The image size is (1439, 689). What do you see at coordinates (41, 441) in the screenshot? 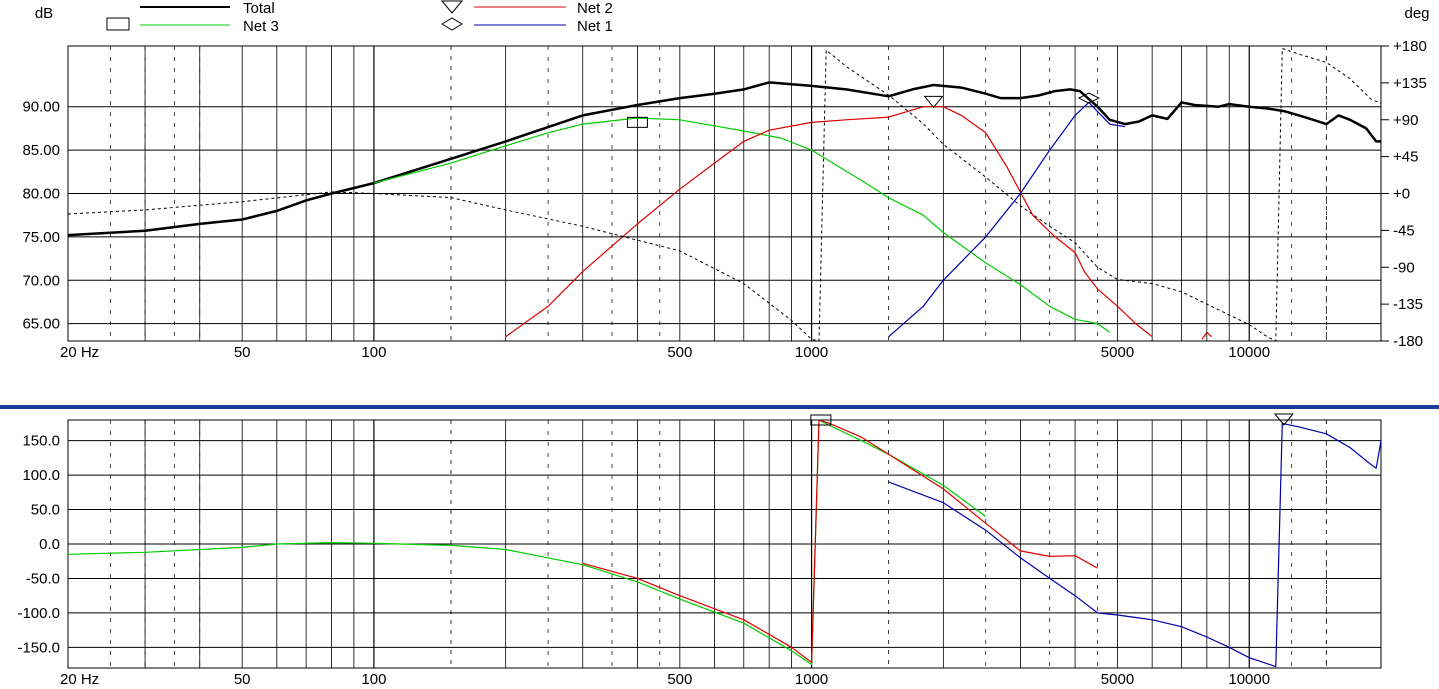
I see `y-tick-label: 150.0` at bounding box center [41, 441].